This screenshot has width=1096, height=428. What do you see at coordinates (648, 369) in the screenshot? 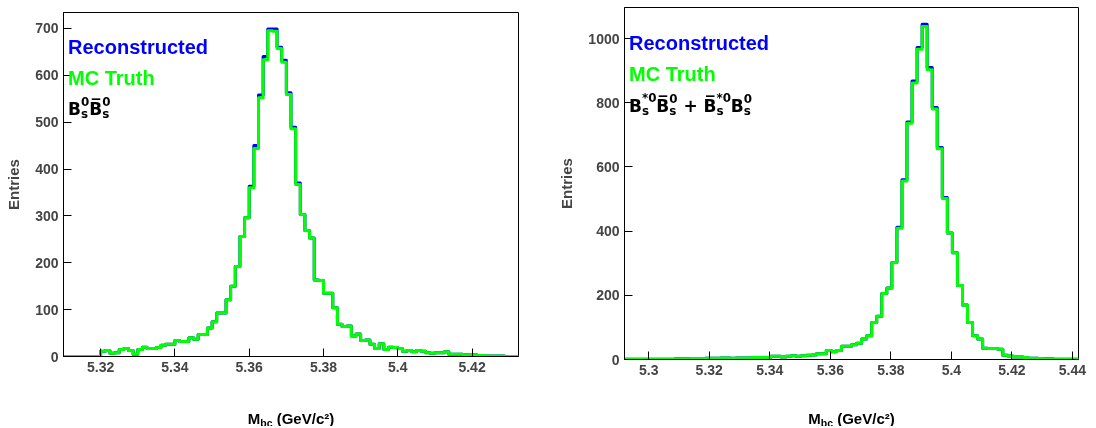
I see `x-tick-label: 5.3` at bounding box center [648, 369].